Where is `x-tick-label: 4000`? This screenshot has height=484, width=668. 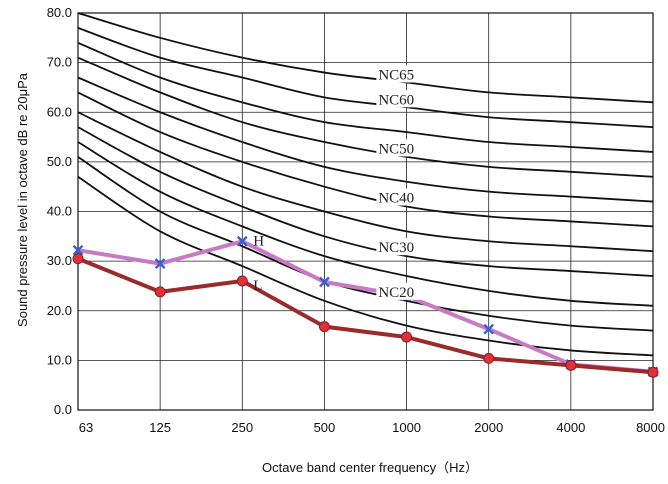 x-tick-label: 4000 is located at coordinates (570, 427).